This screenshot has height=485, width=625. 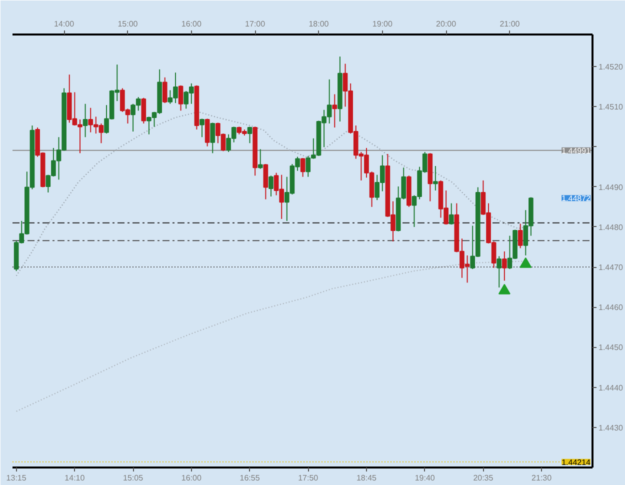 I want to click on y-tick-label: 1.4520, so click(x=611, y=67).